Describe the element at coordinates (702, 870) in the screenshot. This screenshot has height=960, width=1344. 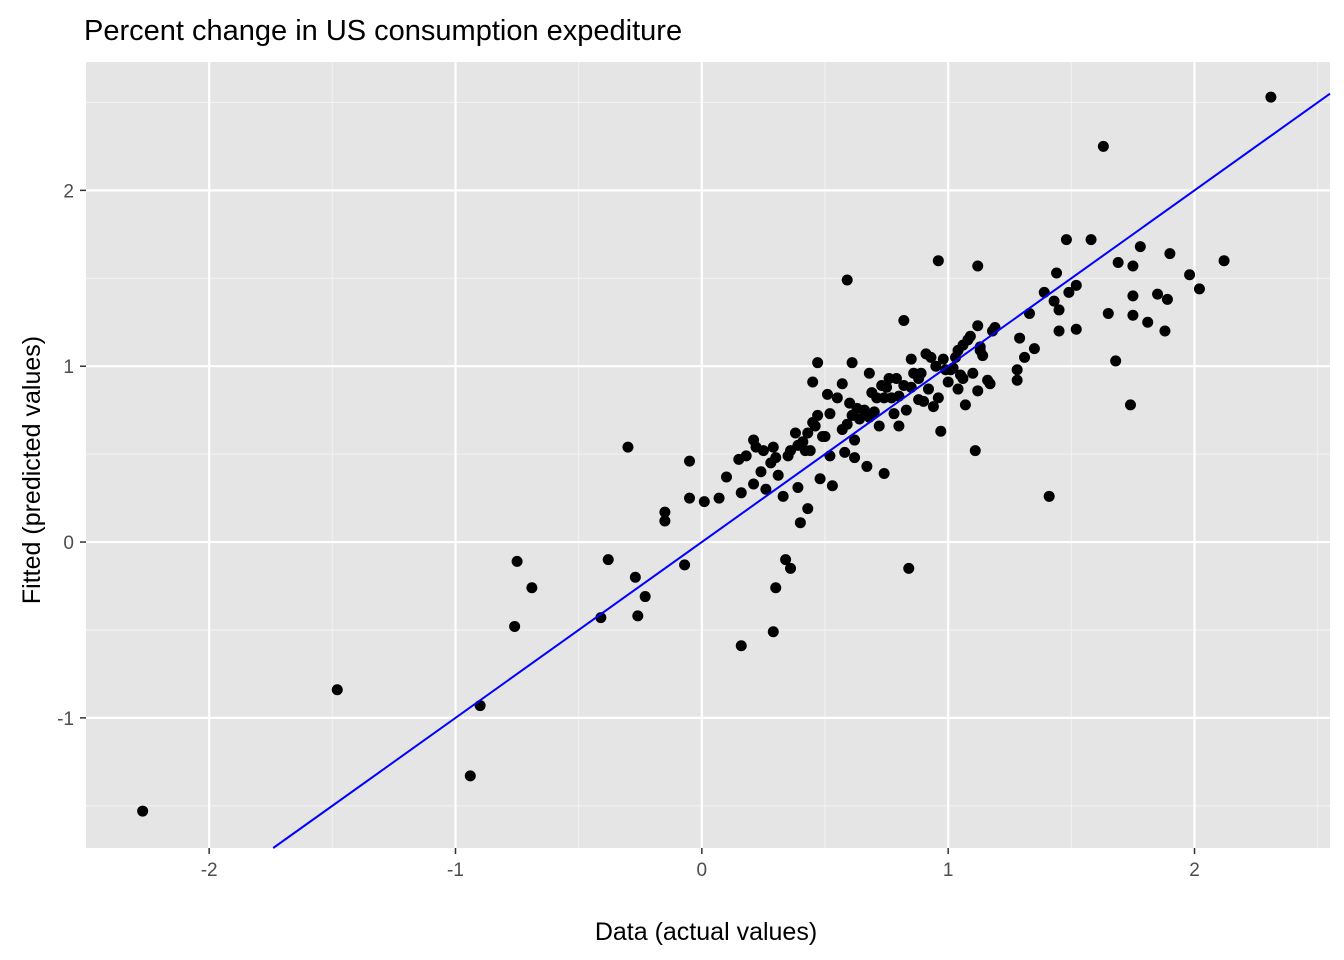
I see `x-tick-label: 0` at that location.